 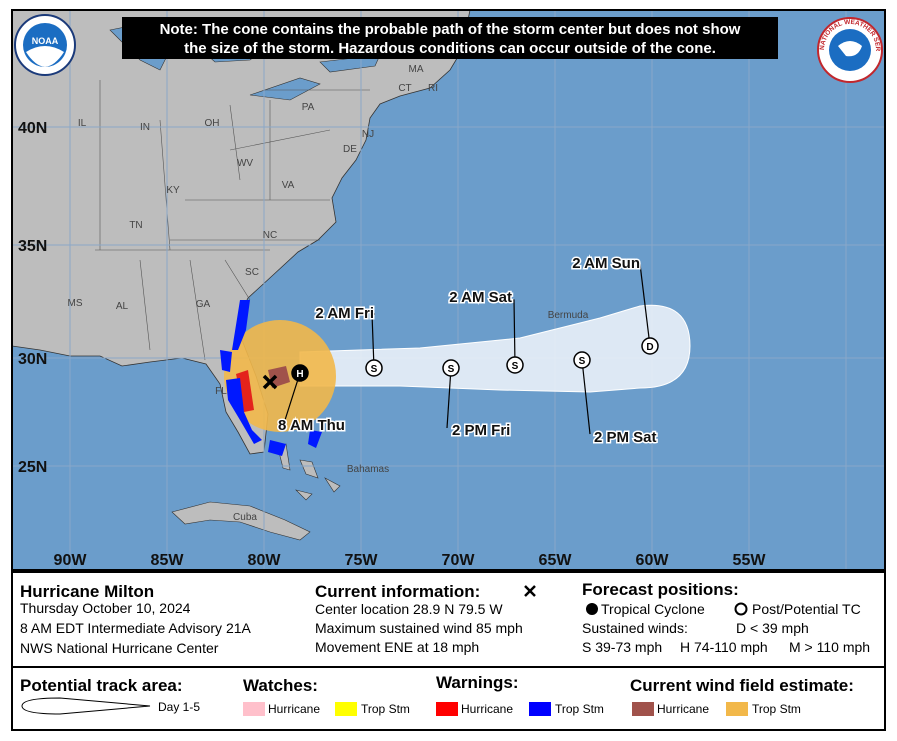 I want to click on place-label: WV, so click(x=245, y=163).